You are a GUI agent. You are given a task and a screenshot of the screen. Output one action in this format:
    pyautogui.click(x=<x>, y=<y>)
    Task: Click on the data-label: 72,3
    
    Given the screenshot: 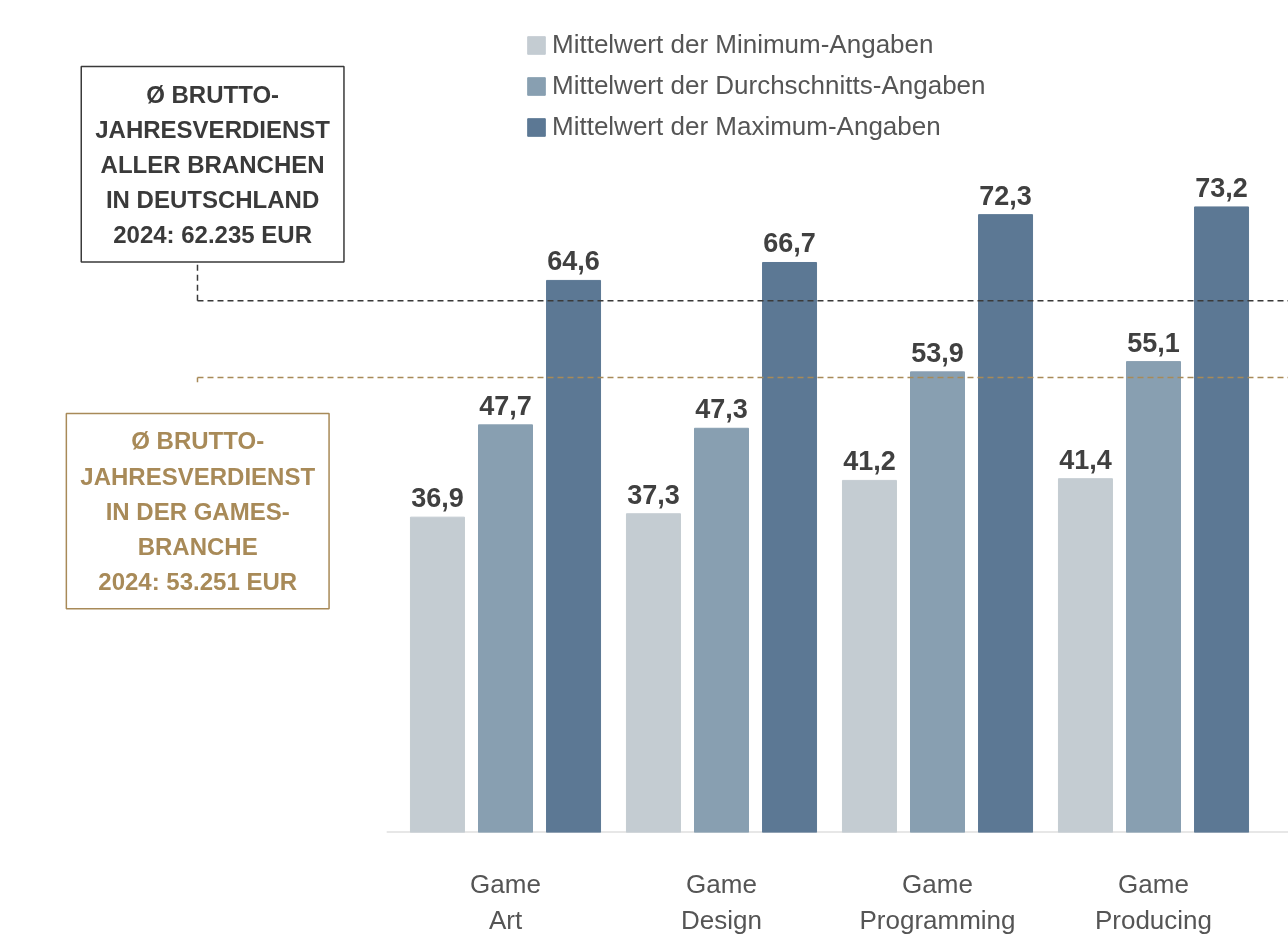 What is the action you would take?
    pyautogui.click(x=1005, y=195)
    